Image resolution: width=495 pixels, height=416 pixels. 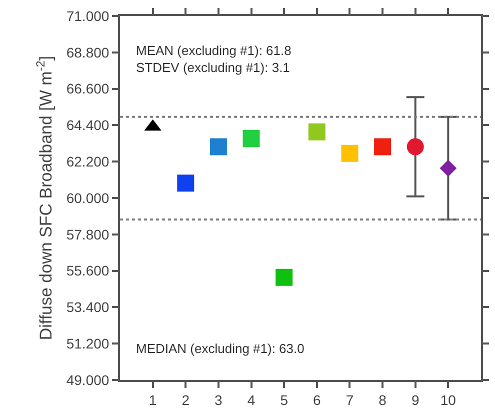 What do you see at coordinates (251, 400) in the screenshot?
I see `x-tick-label: 4` at bounding box center [251, 400].